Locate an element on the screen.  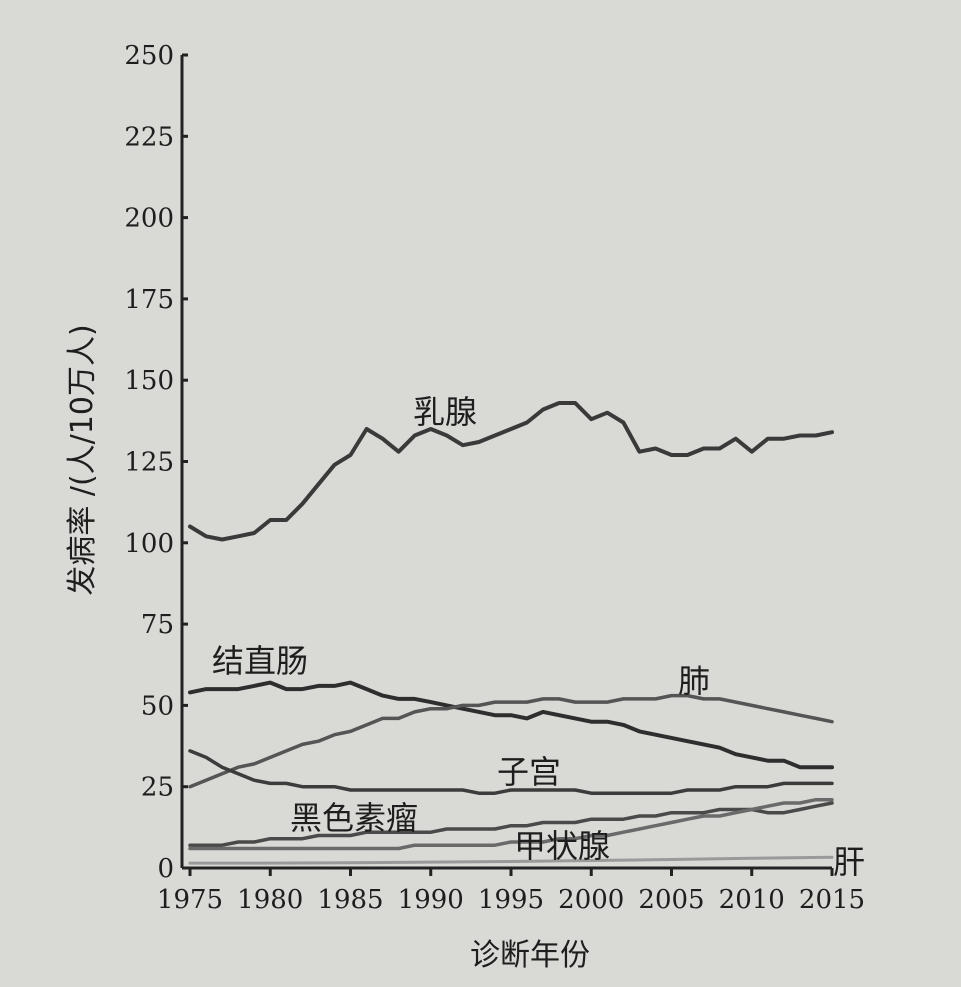
label-lung: 肺 is located at coordinates (694, 681).